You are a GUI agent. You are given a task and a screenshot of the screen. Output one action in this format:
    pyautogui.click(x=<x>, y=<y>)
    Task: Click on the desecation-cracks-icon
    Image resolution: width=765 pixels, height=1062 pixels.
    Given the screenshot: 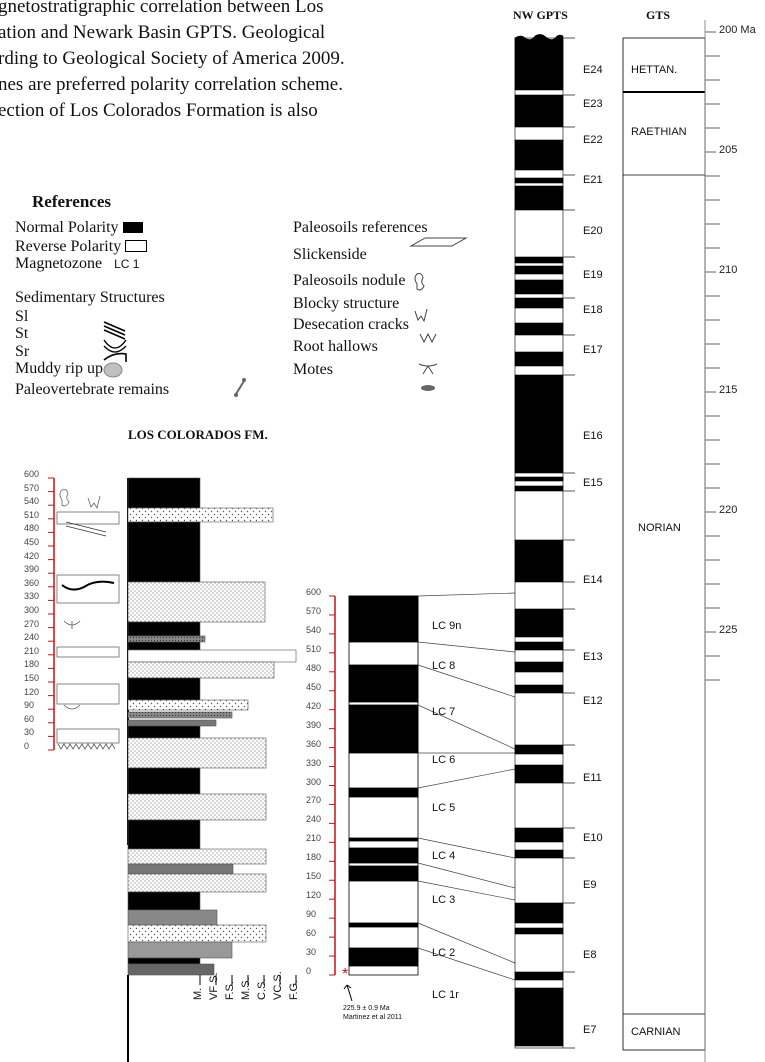 What is the action you would take?
    pyautogui.click(x=428, y=338)
    